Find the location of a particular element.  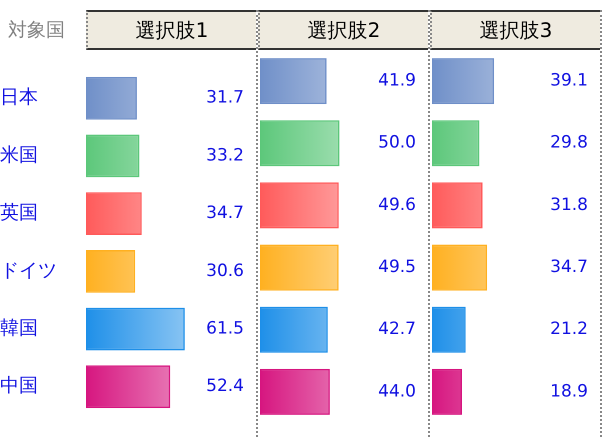

data-label: 61.5 is located at coordinates (225, 328).